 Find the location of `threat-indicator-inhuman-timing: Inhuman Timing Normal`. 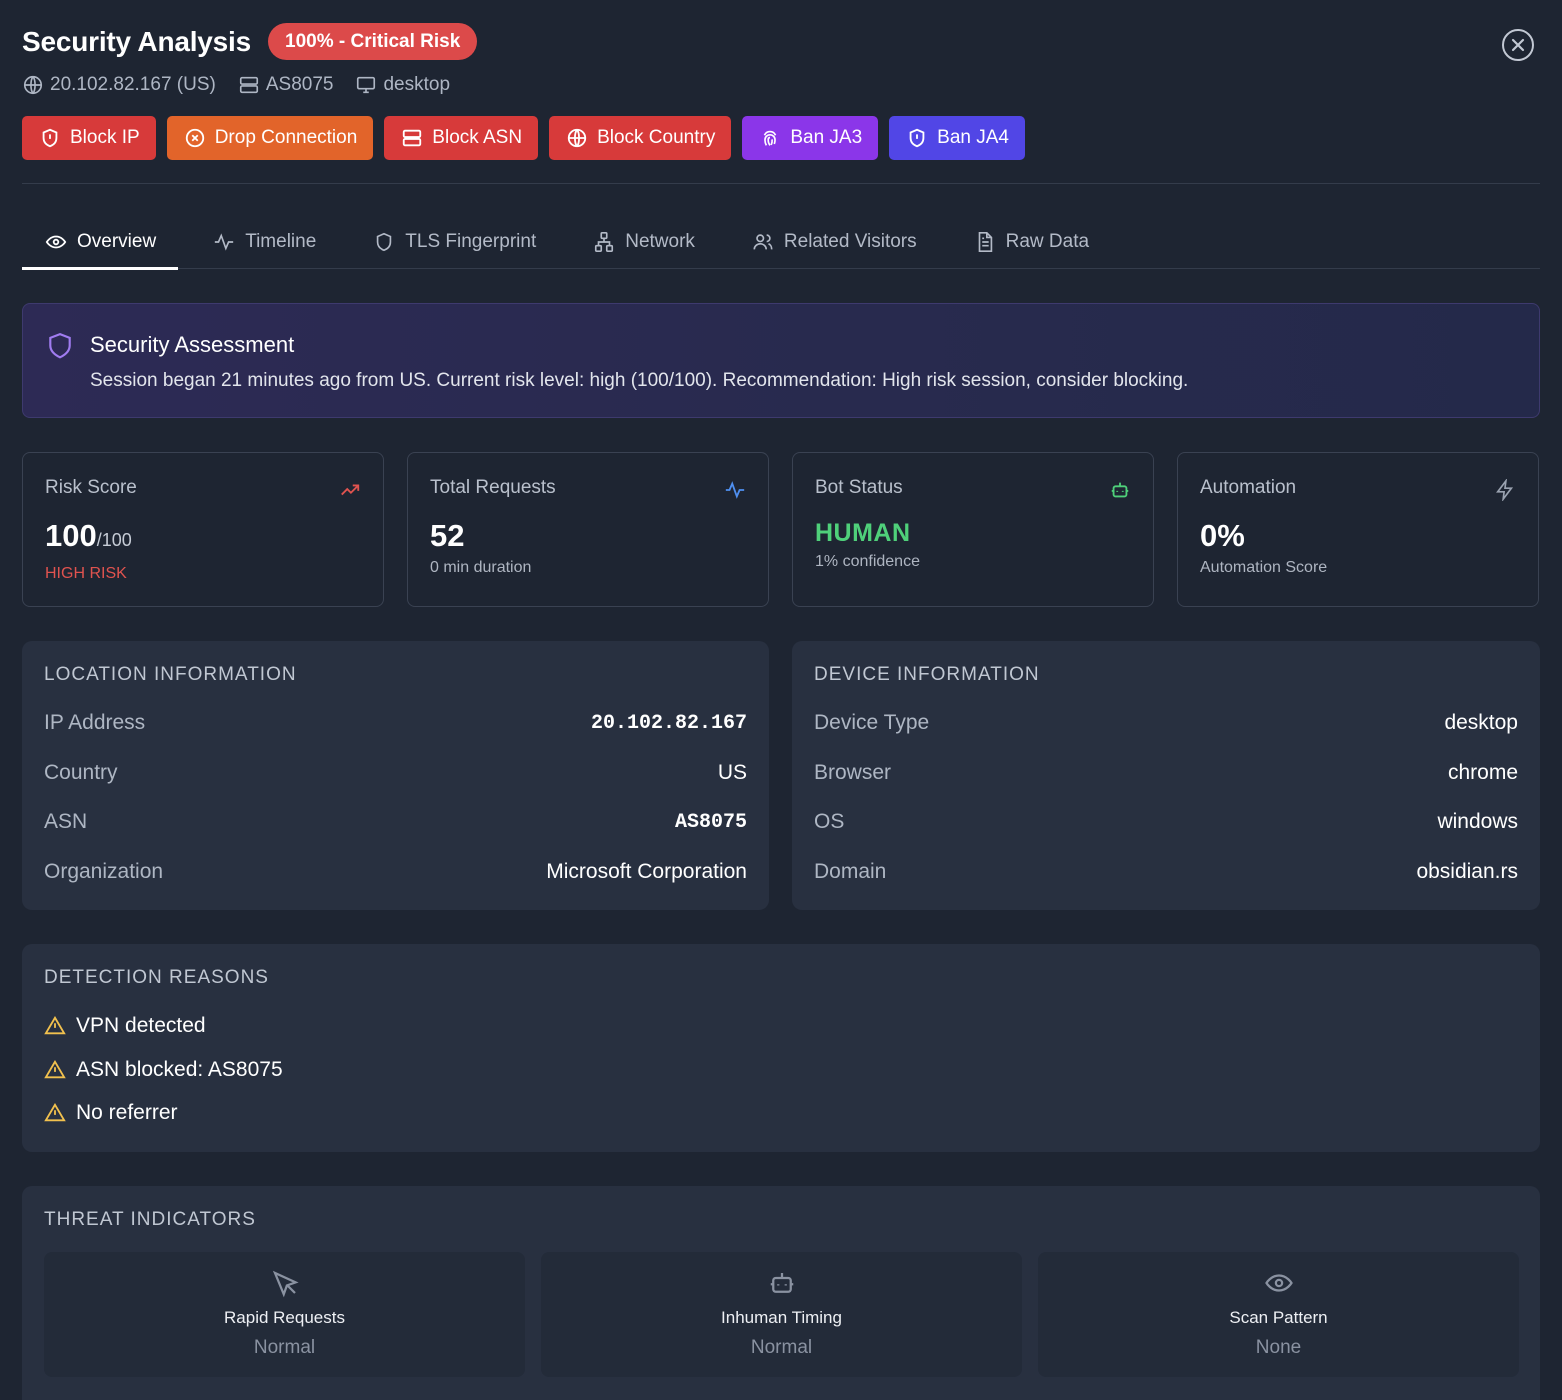

threat-indicator-inhuman-timing: Inhuman Timing Normal is located at coordinates (781, 1314).